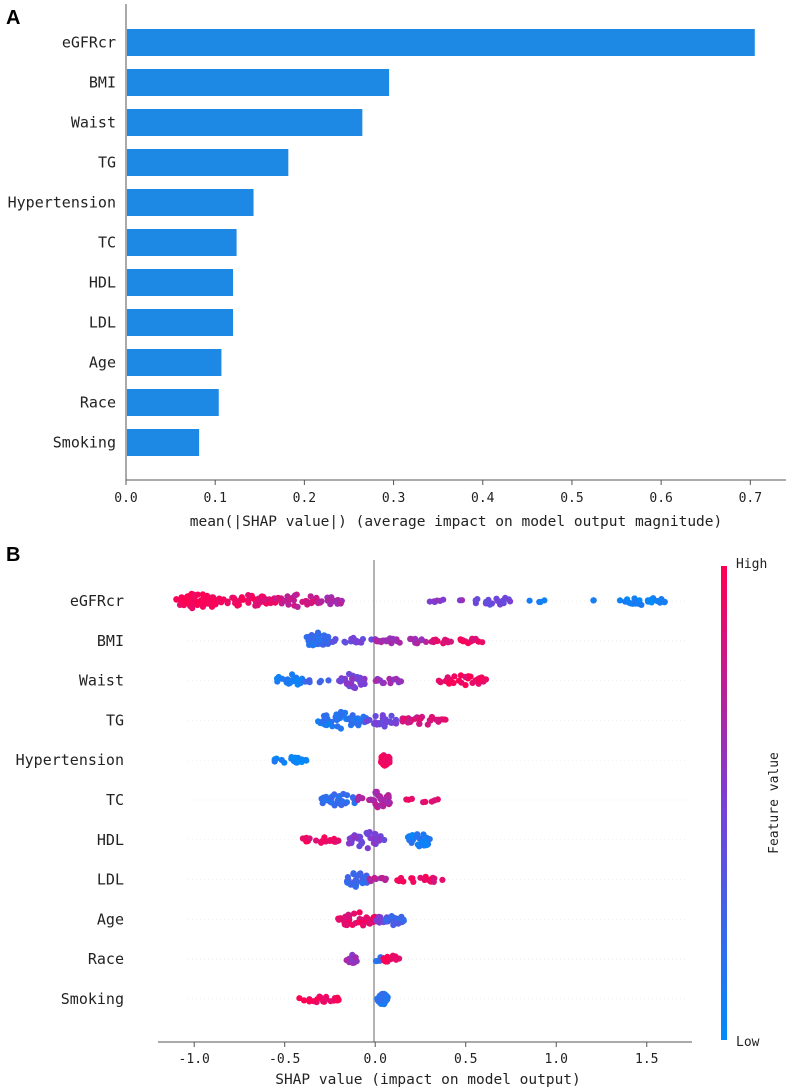 The width and height of the screenshot is (796, 1090). I want to click on panel-b-tick-label: 1.5, so click(646, 1059).